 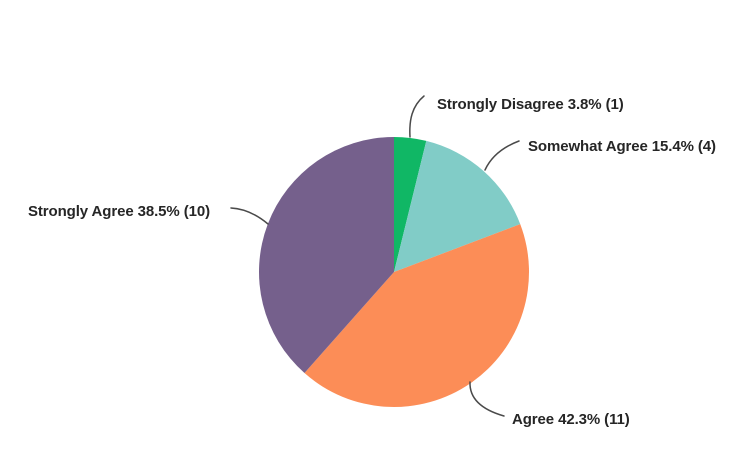 What do you see at coordinates (119, 211) in the screenshot?
I see `slice-label-strongly-agree: Strongly Agree 38.5% (10)` at bounding box center [119, 211].